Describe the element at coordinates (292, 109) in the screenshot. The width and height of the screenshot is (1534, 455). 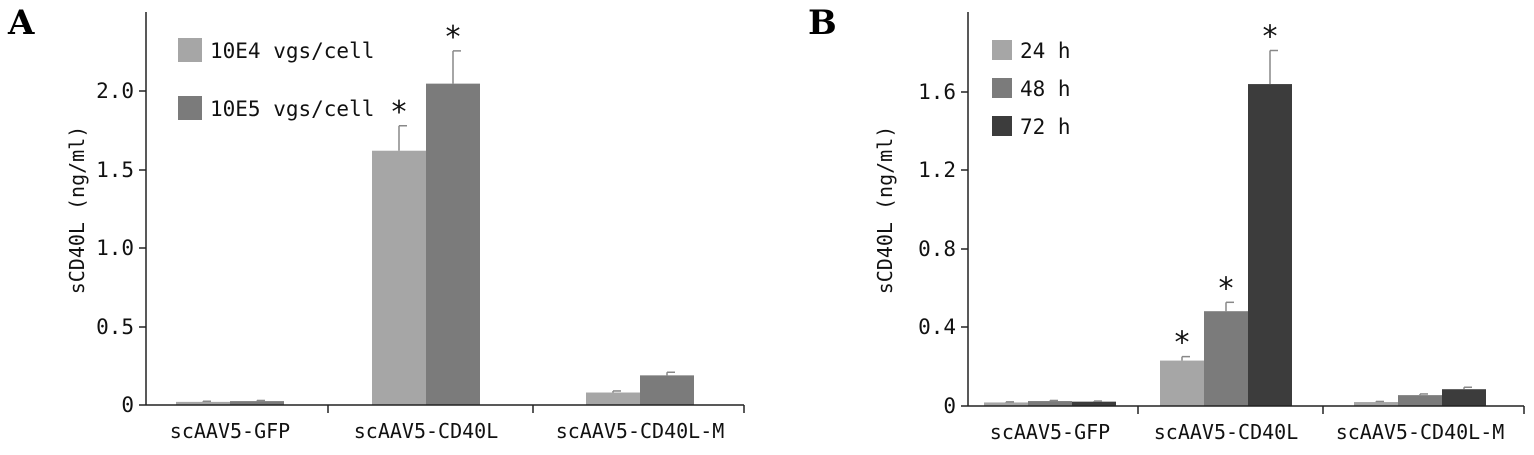
I see `panel-a-legend-label: 10E5 vgs/cell` at that location.